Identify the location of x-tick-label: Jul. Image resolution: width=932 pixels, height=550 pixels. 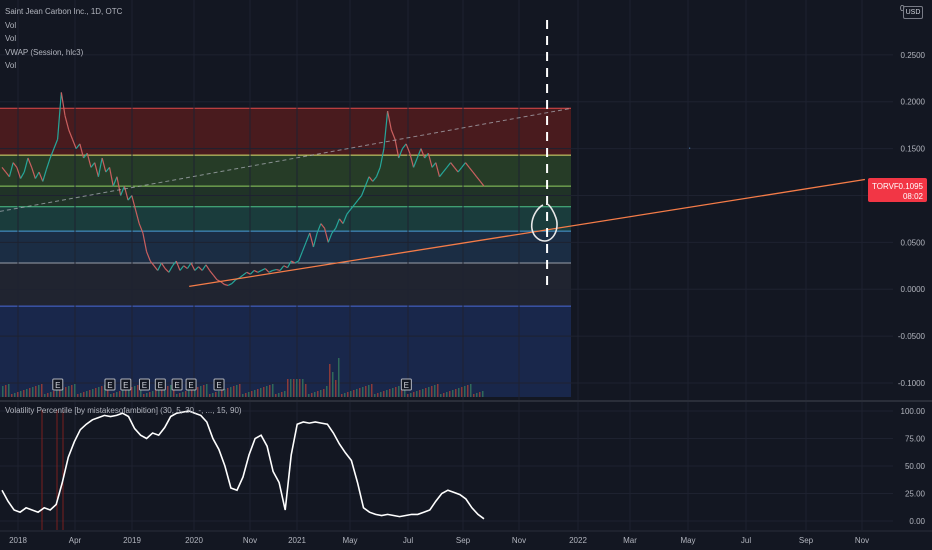
(746, 540).